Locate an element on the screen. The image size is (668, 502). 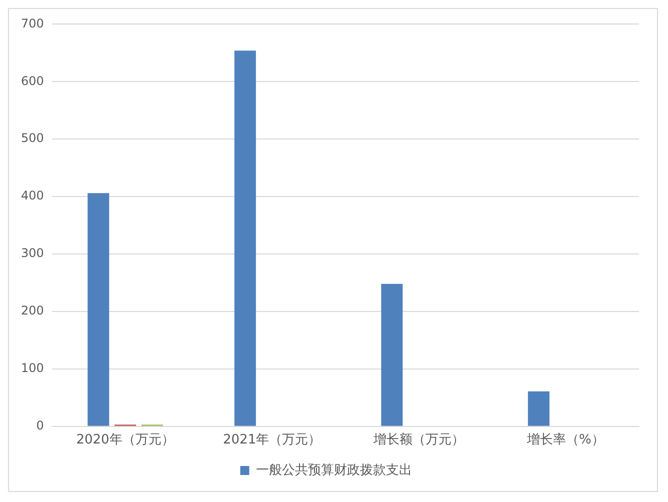
y-tick-label: 300 is located at coordinates (32, 253).